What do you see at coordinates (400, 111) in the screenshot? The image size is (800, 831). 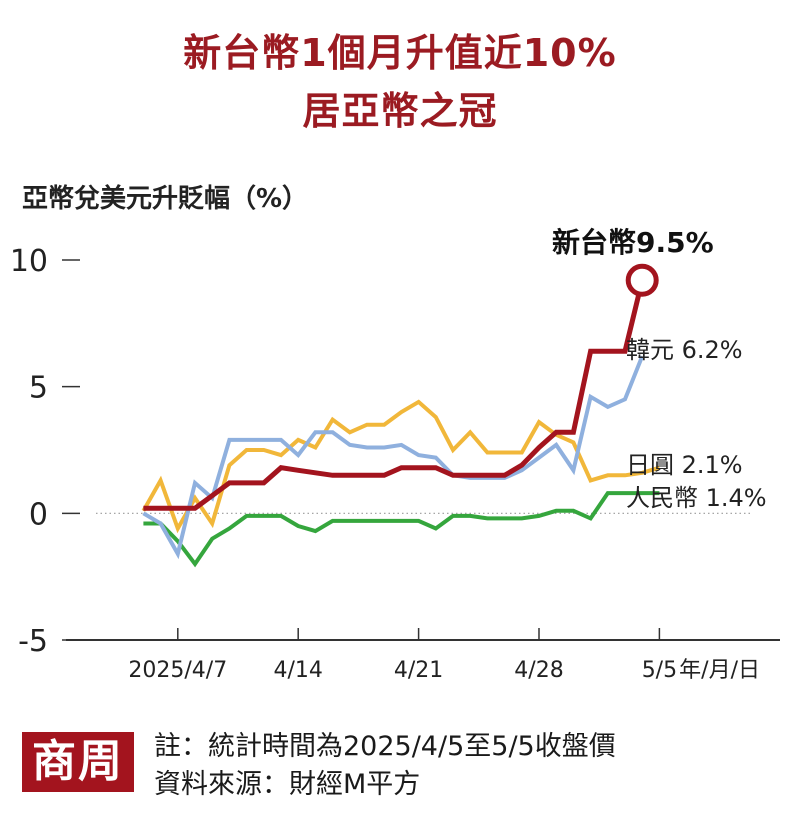 I see `chart-title-line2: 居亞幣之冠` at bounding box center [400, 111].